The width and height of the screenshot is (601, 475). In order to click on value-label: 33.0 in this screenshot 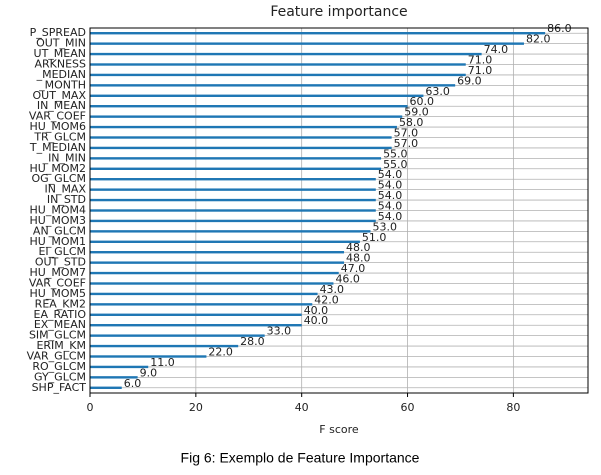, I will do `click(279, 331)`.